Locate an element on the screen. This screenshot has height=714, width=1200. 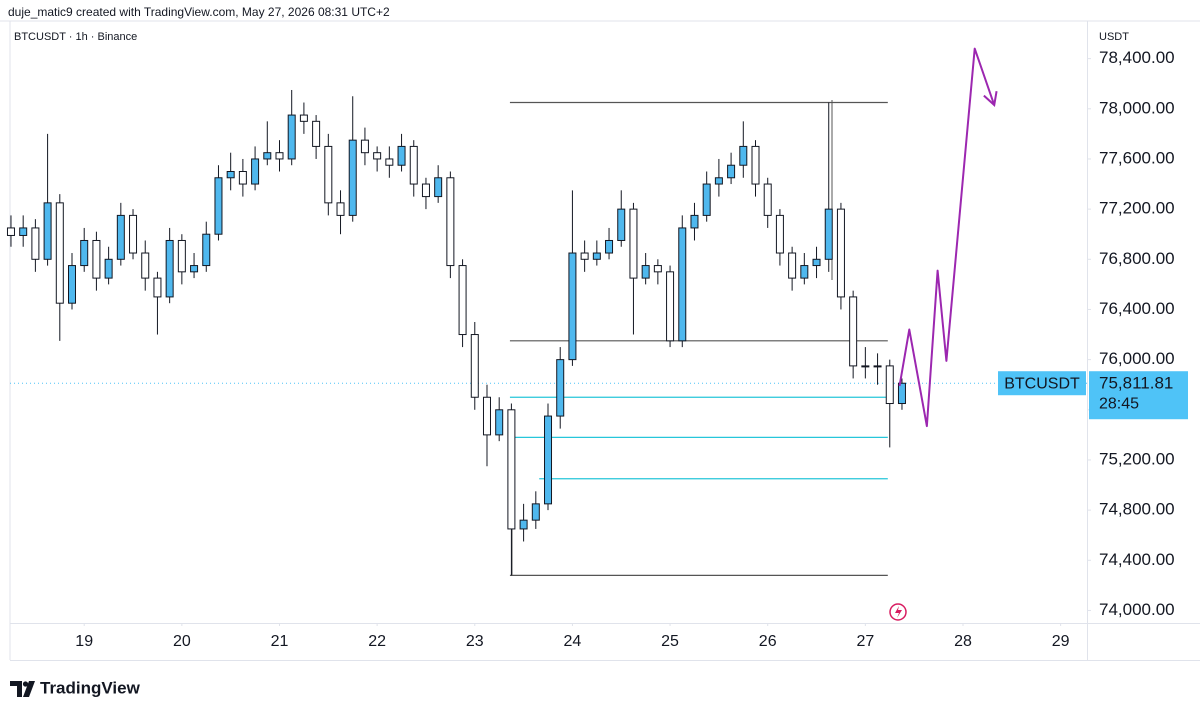
x-tick-label: 28 is located at coordinates (963, 641).